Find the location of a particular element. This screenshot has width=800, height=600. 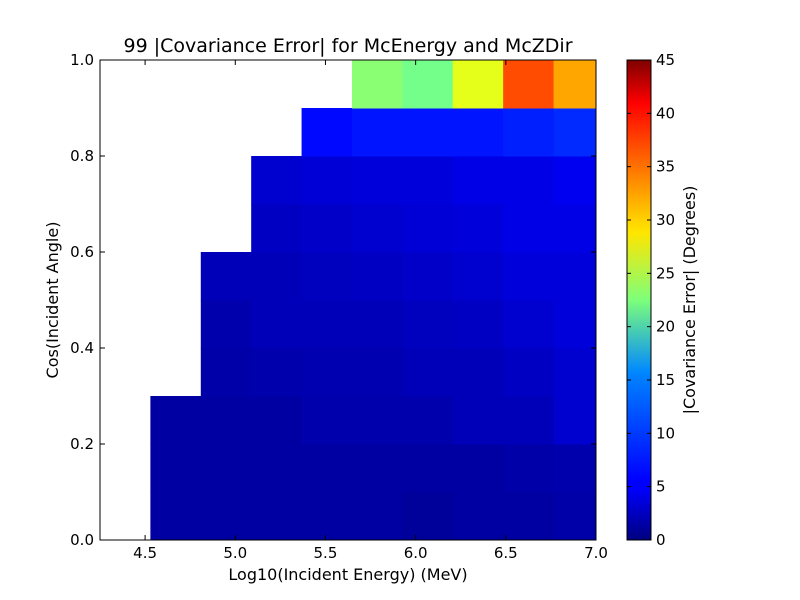

colorbar-label: |Covariance Error| (Degrees) is located at coordinates (689, 300).